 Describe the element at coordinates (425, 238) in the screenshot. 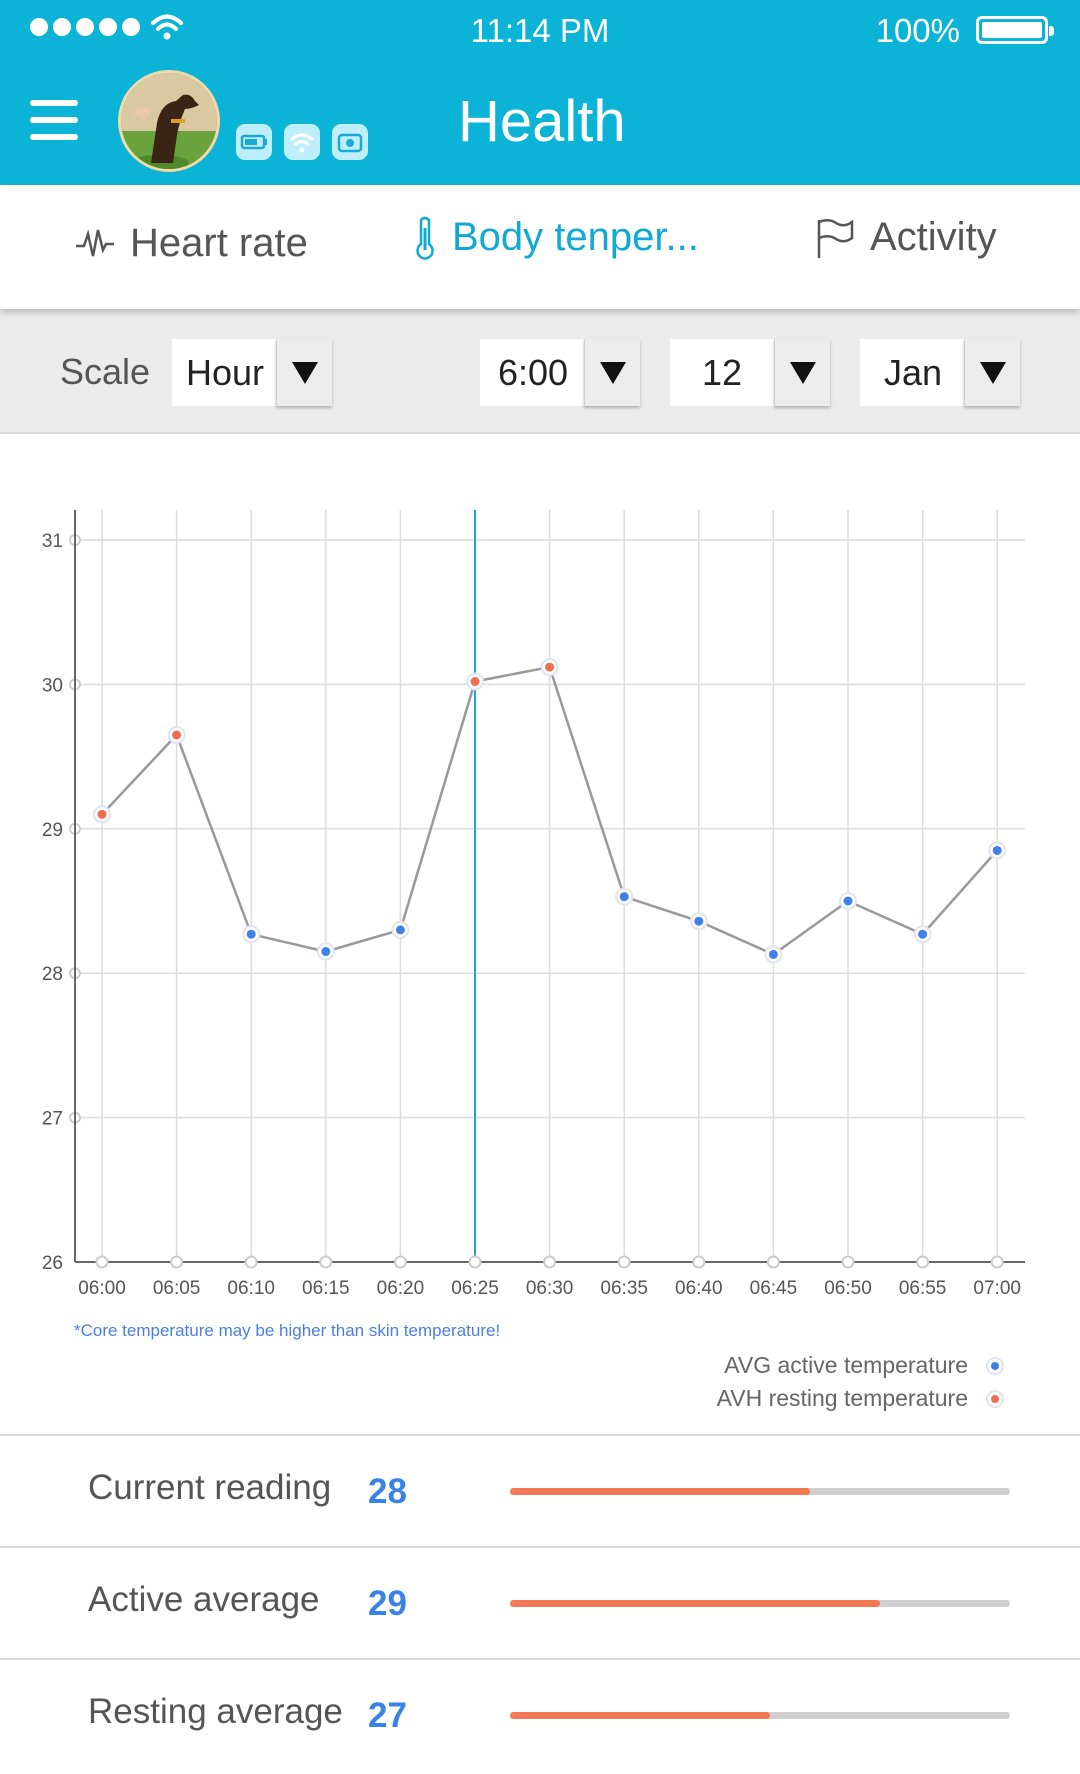

I see `thermometer-icon` at that location.